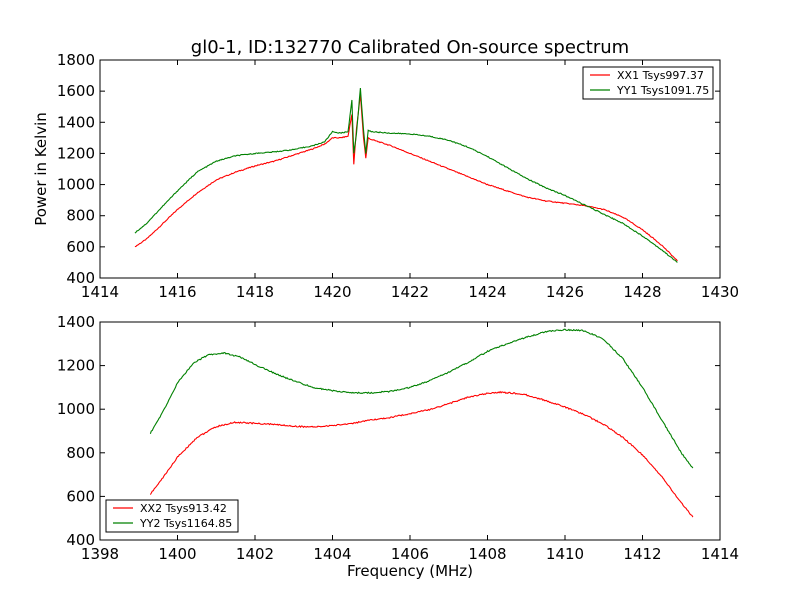 Image resolution: width=800 pixels, height=600 pixels. Describe the element at coordinates (255, 292) in the screenshot. I see `x-tick-label: 1418` at that location.